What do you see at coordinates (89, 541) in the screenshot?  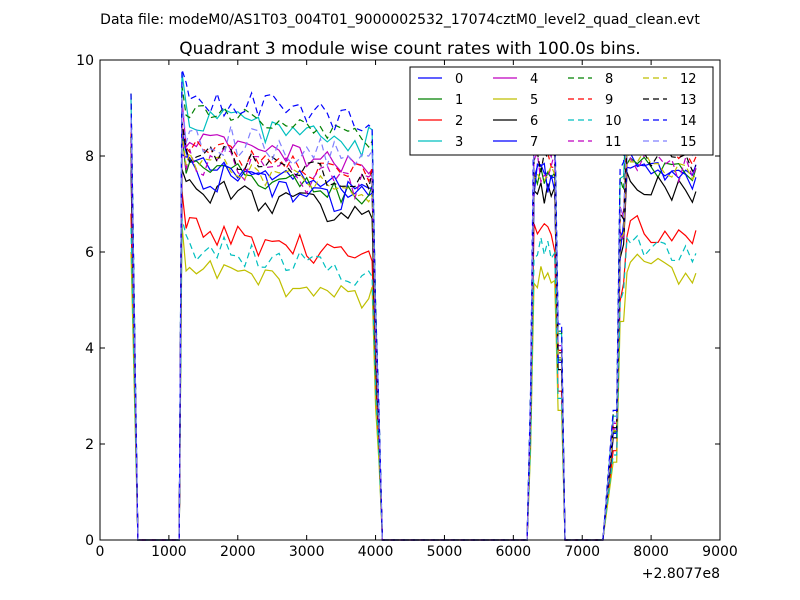 I see `y-tick-label: 0` at bounding box center [89, 541].